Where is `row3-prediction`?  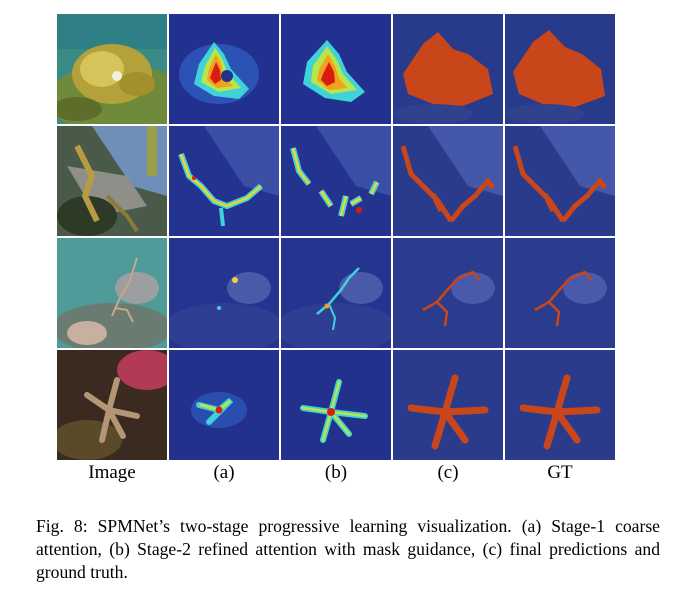
row3-prediction is located at coordinates (448, 293).